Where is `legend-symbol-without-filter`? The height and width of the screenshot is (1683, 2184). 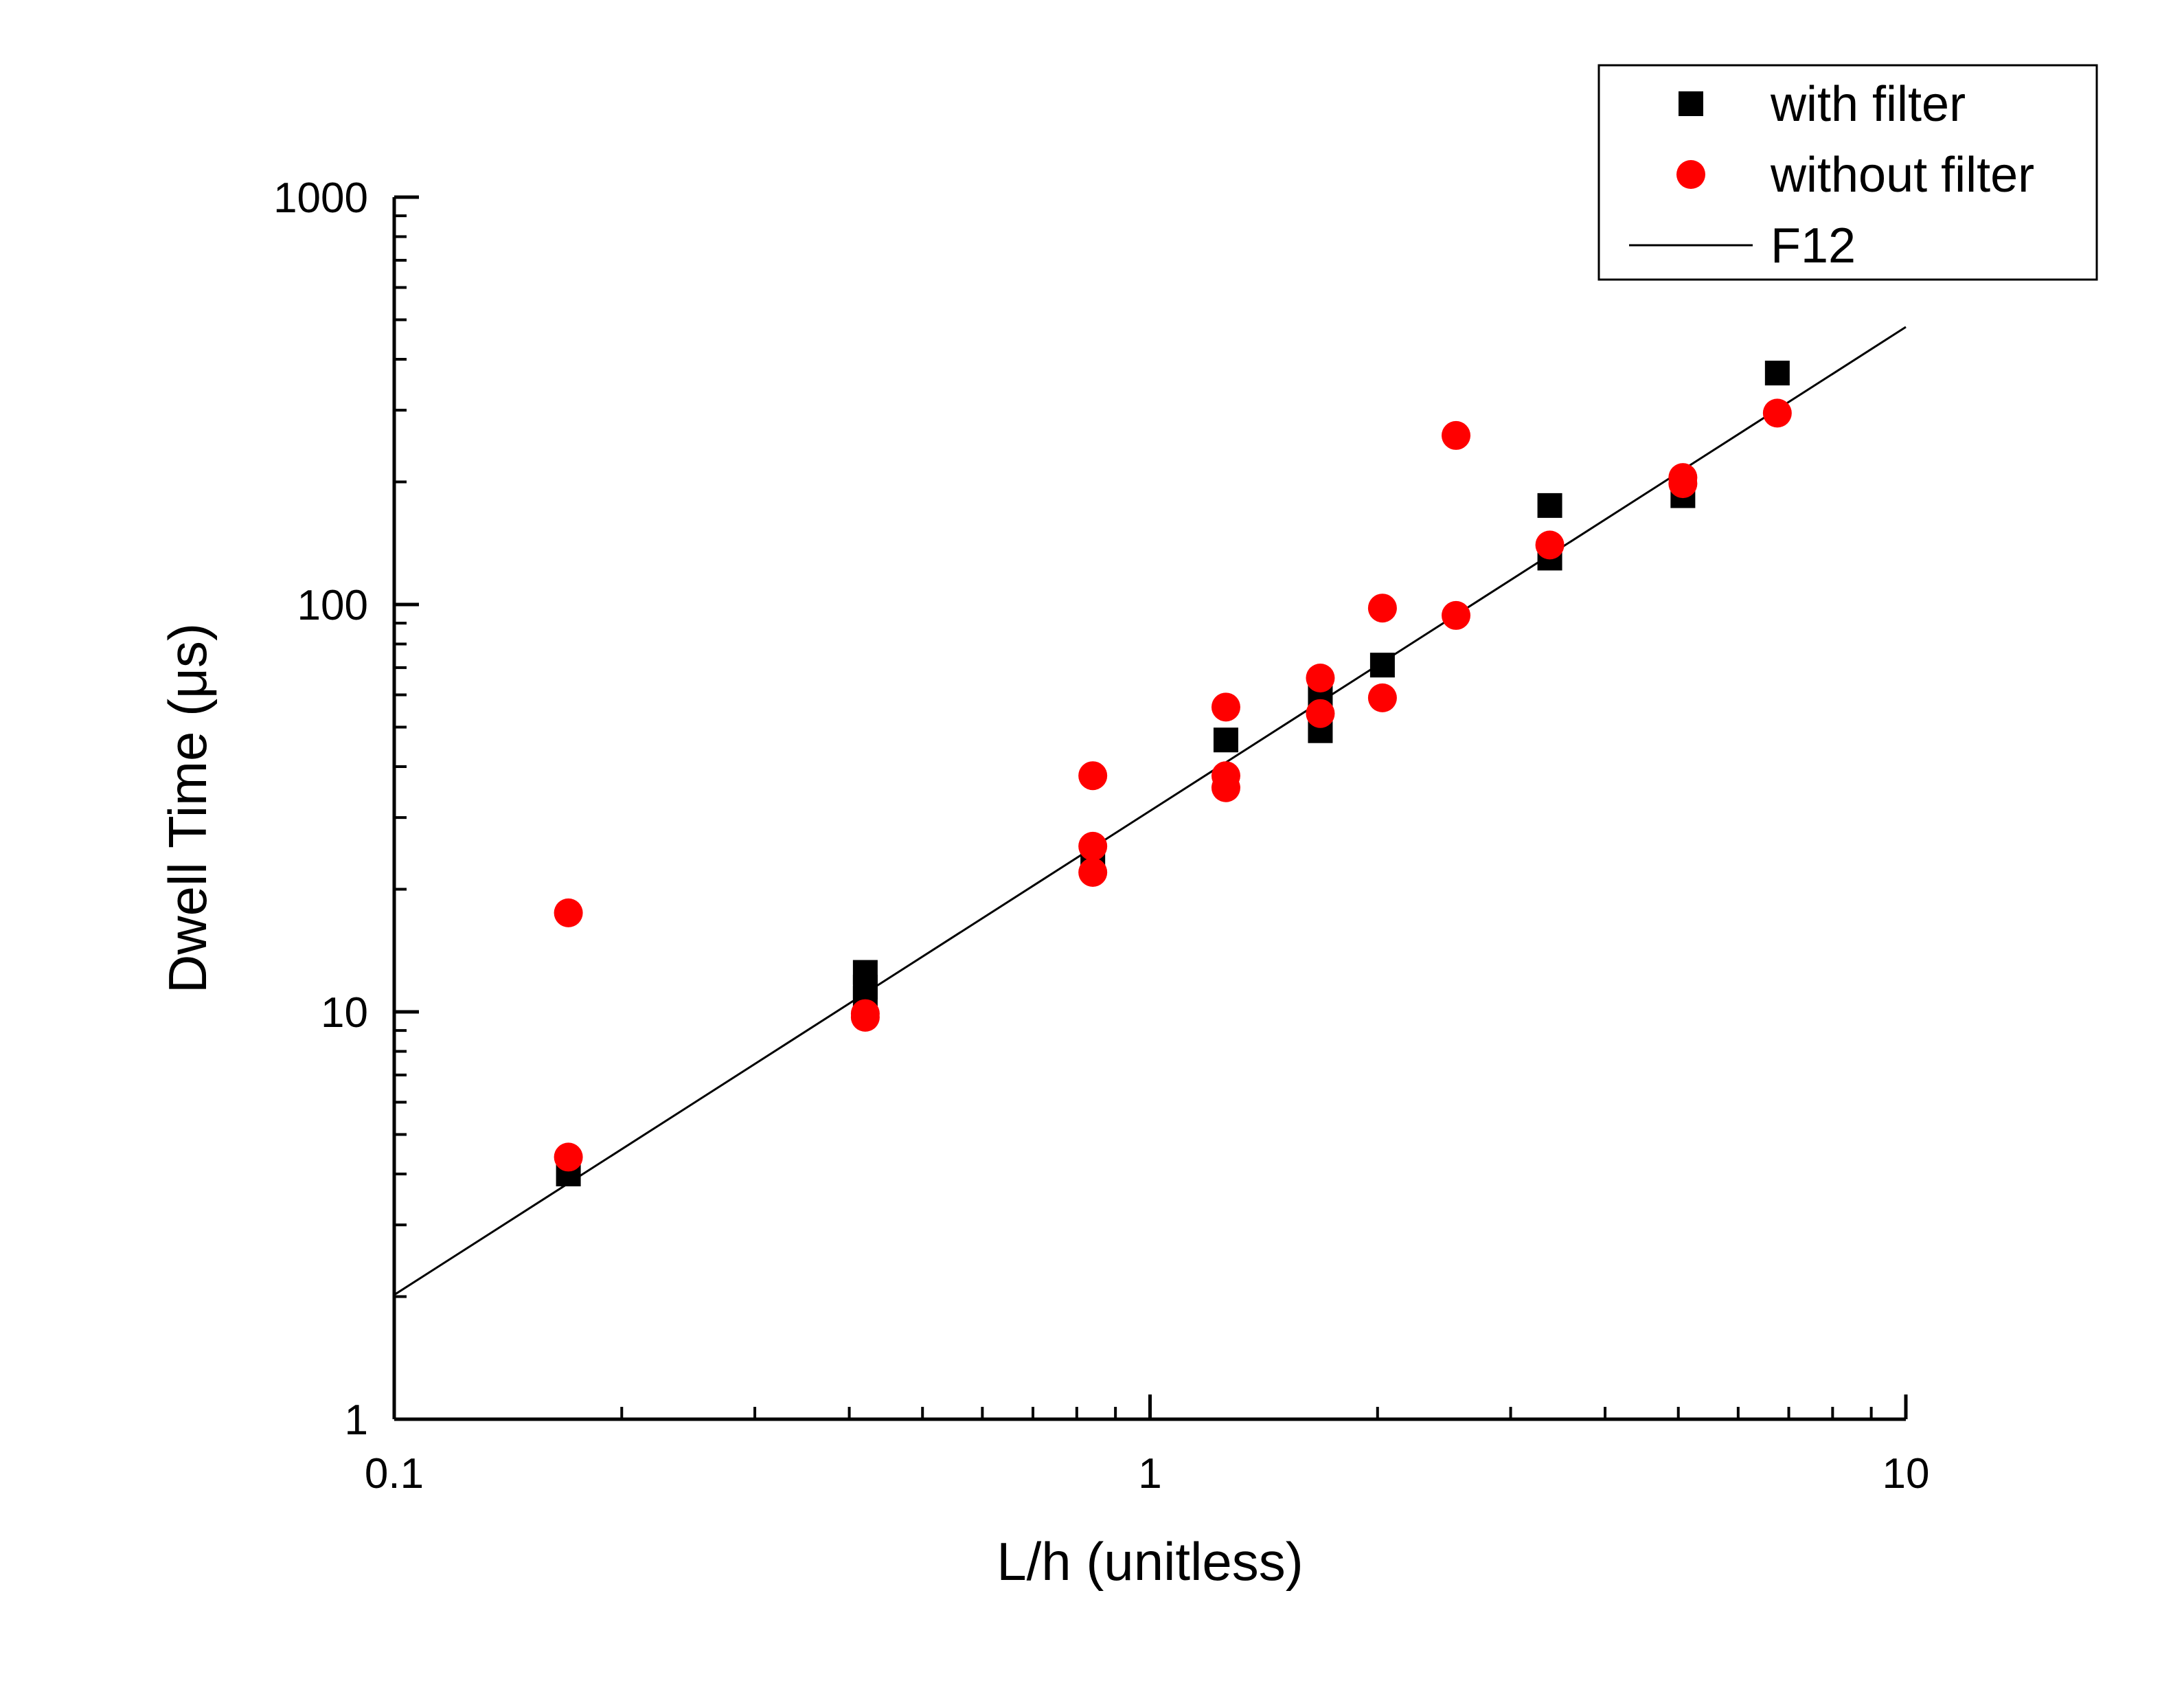
legend-symbol-without-filter is located at coordinates (1690, 174).